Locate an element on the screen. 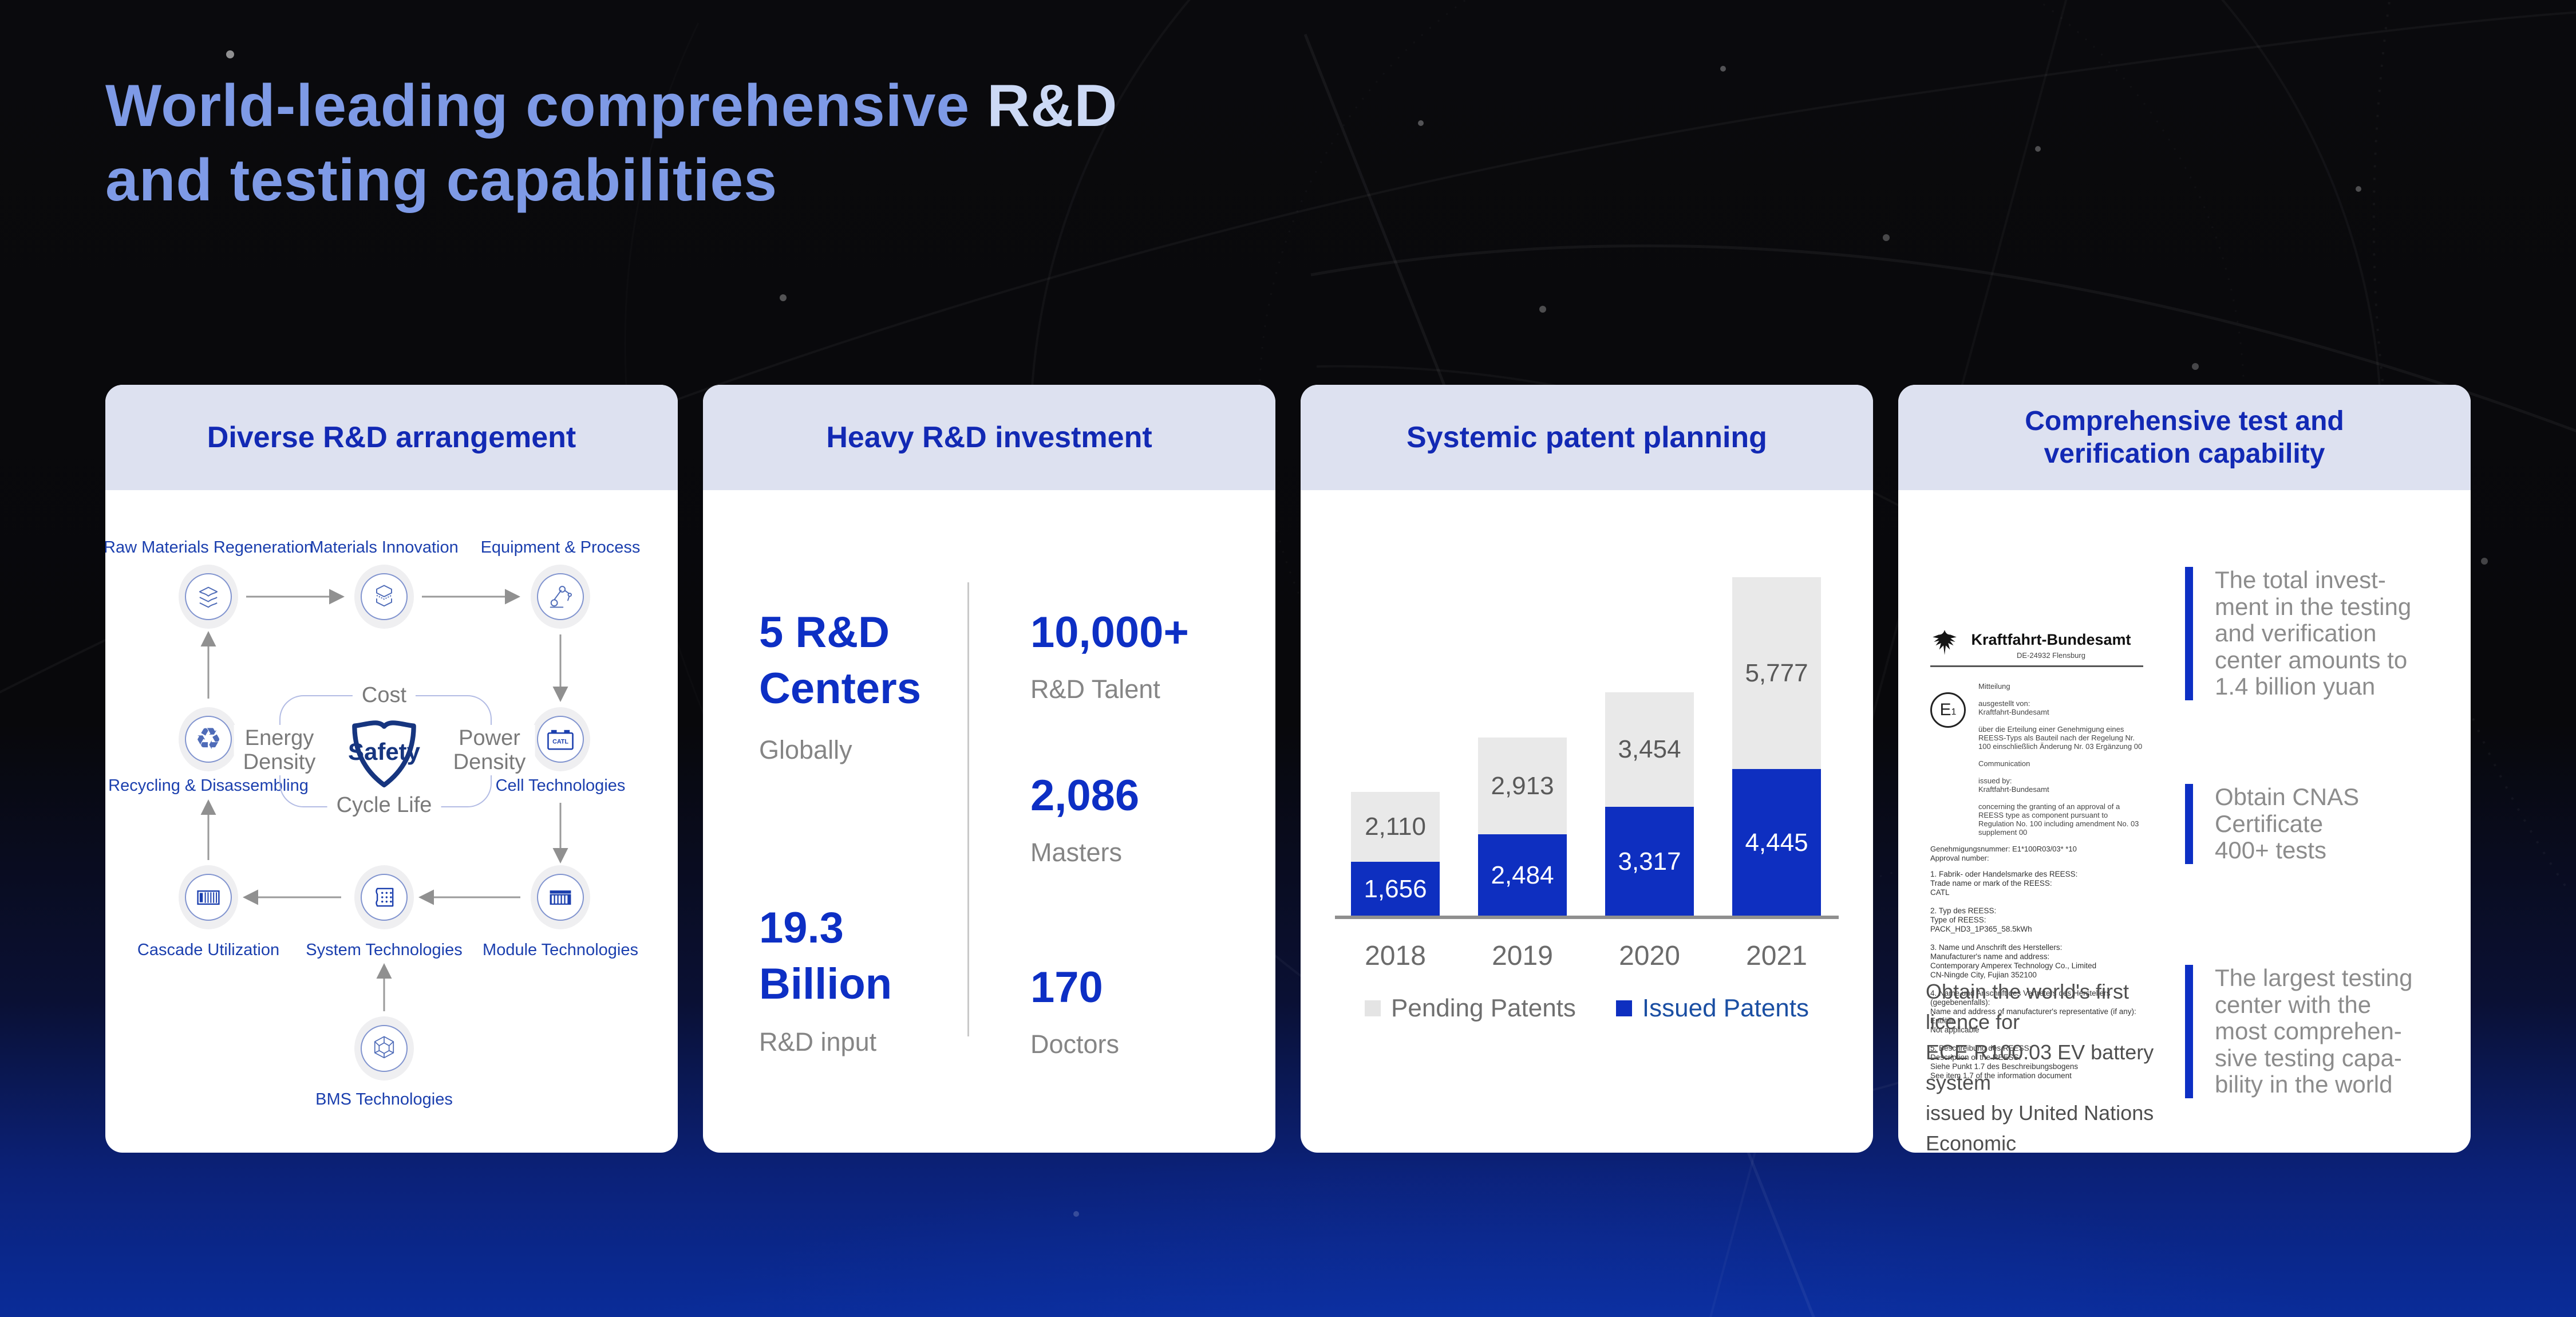 The image size is (2576, 1317). node-bms is located at coordinates (384, 1048).